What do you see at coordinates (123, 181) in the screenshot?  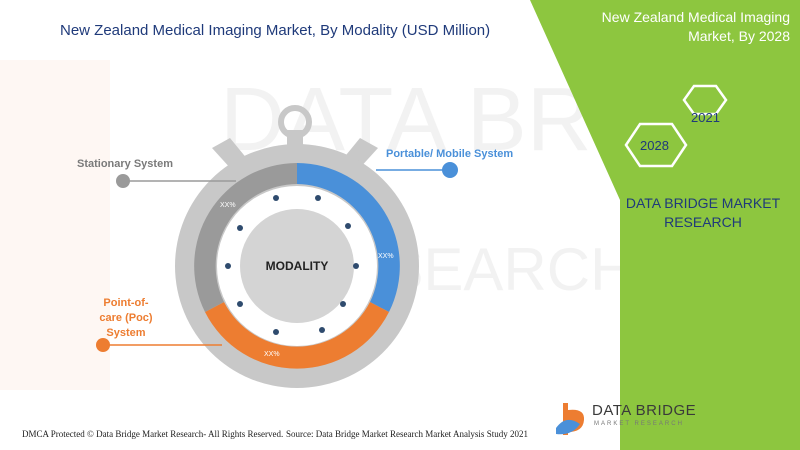 I see `stationary-marker` at bounding box center [123, 181].